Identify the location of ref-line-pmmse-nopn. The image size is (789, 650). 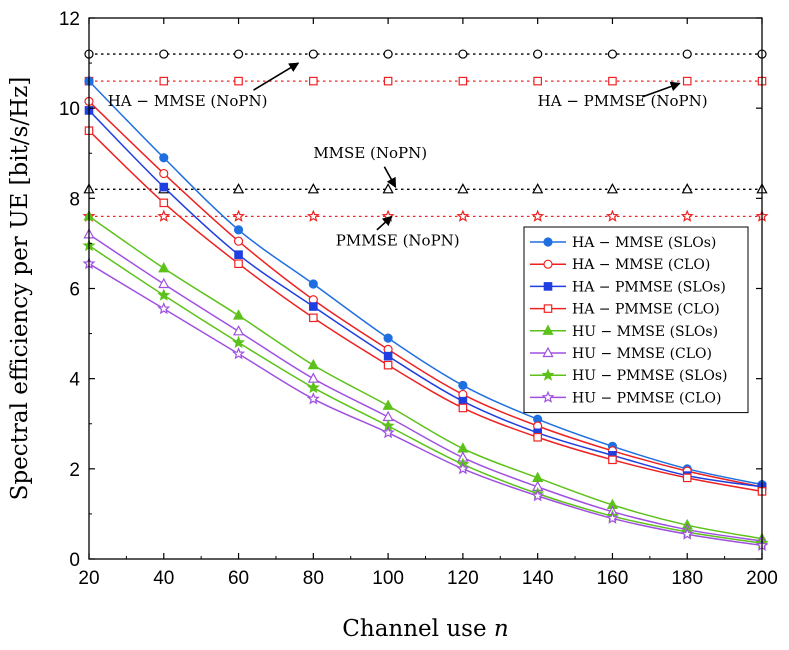
(425, 215).